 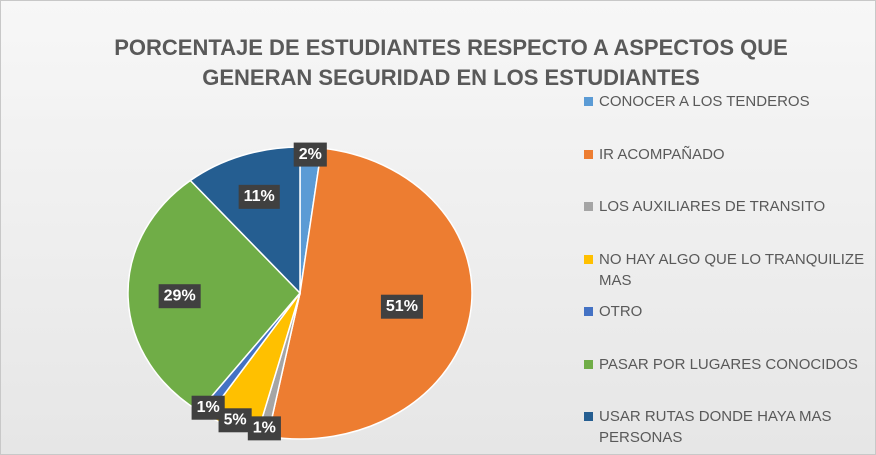 I want to click on data-label: 51%, so click(x=401, y=306).